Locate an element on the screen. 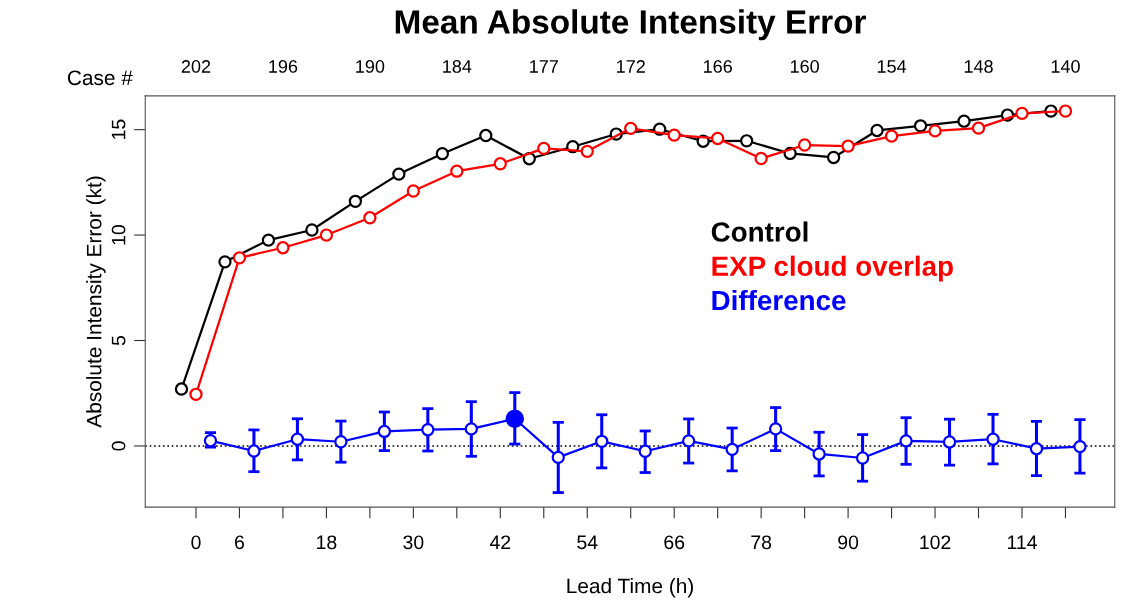  text: 154 is located at coordinates (892, 66).